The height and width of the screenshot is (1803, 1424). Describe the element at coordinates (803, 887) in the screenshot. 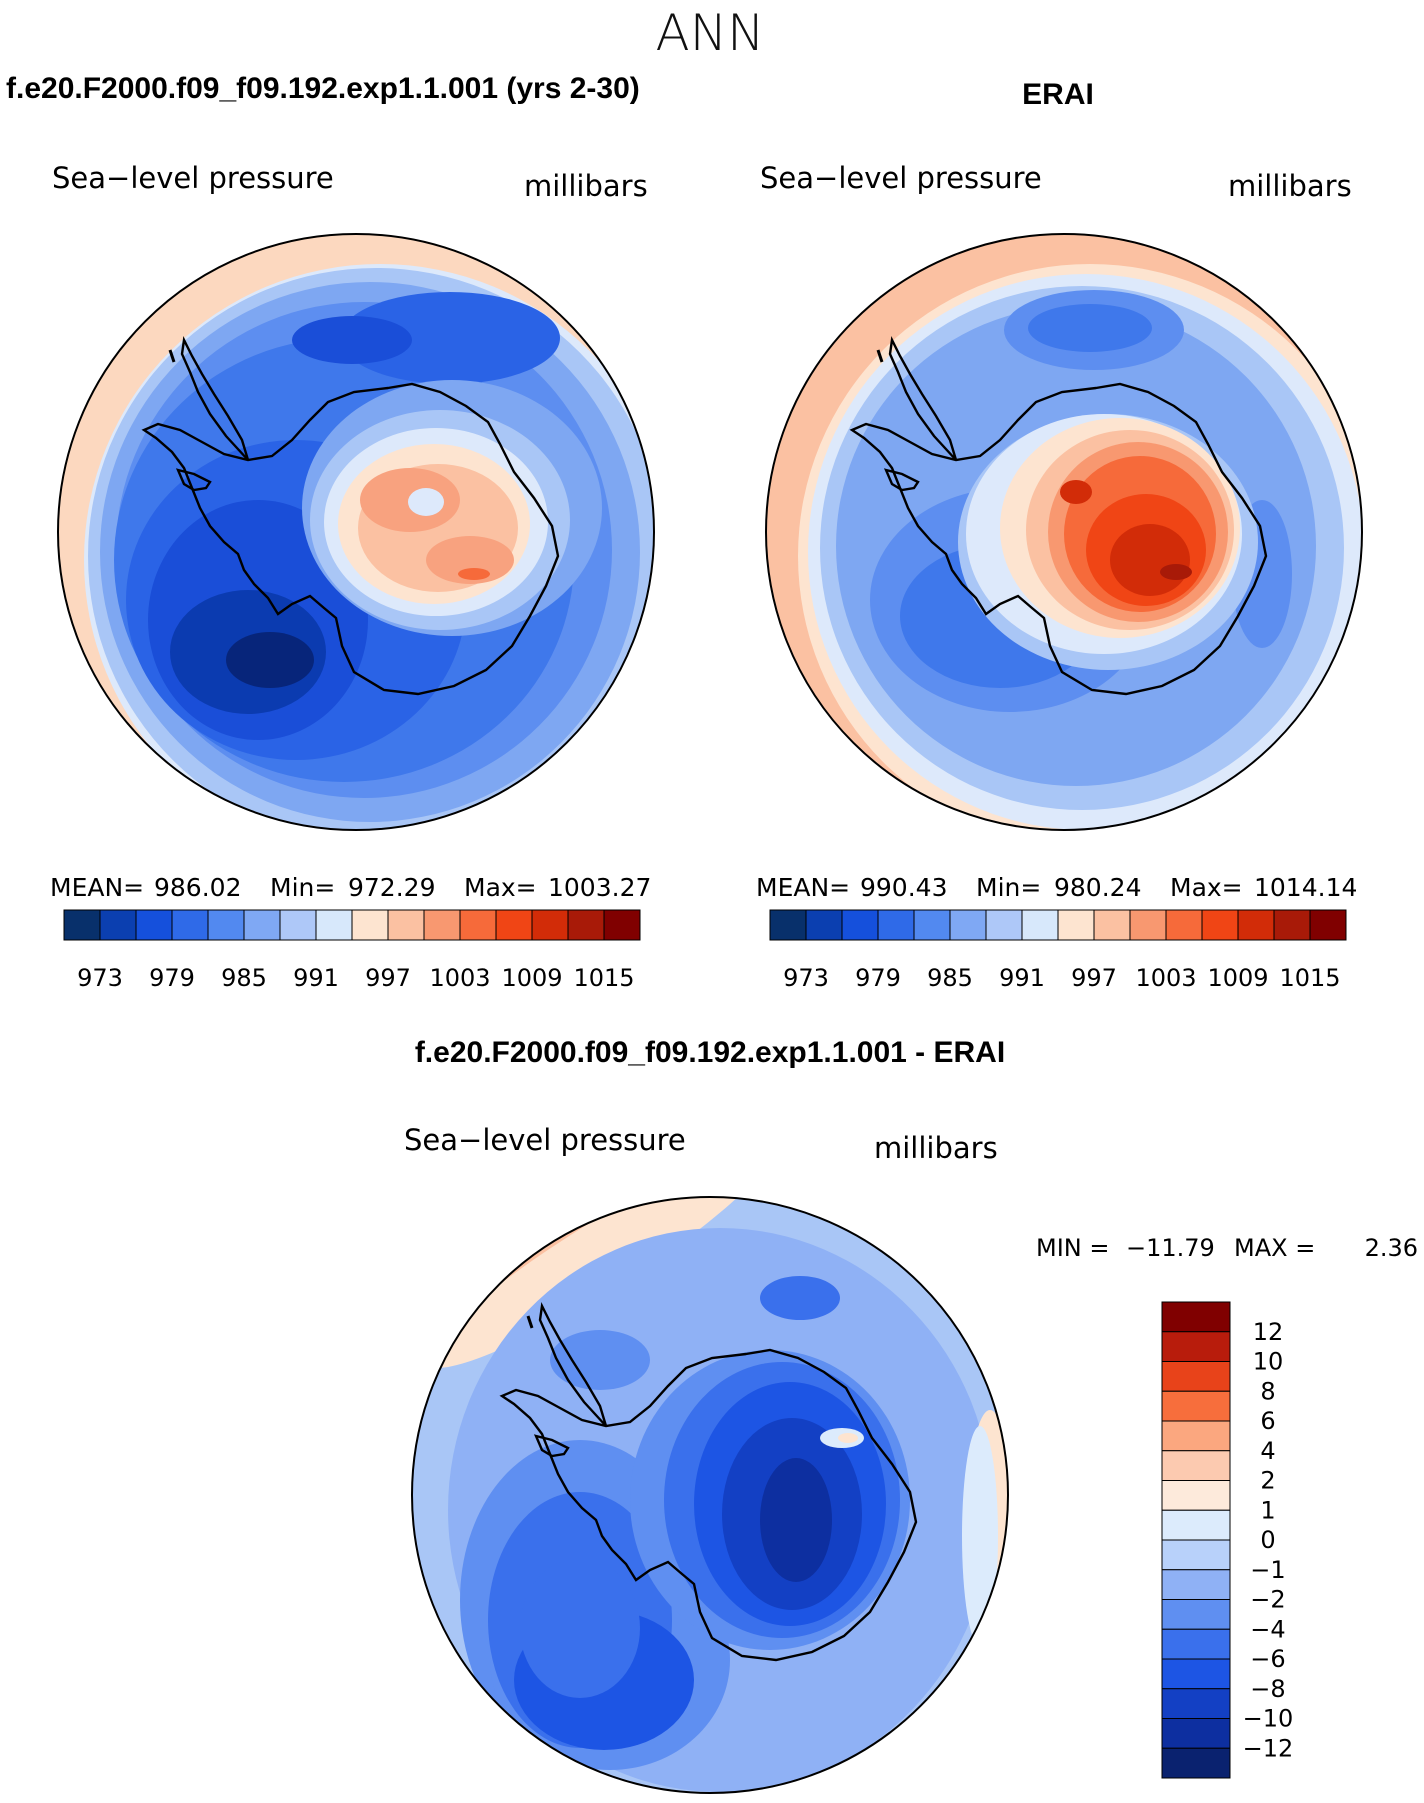

I see `right-mean-label: MEAN=` at that location.